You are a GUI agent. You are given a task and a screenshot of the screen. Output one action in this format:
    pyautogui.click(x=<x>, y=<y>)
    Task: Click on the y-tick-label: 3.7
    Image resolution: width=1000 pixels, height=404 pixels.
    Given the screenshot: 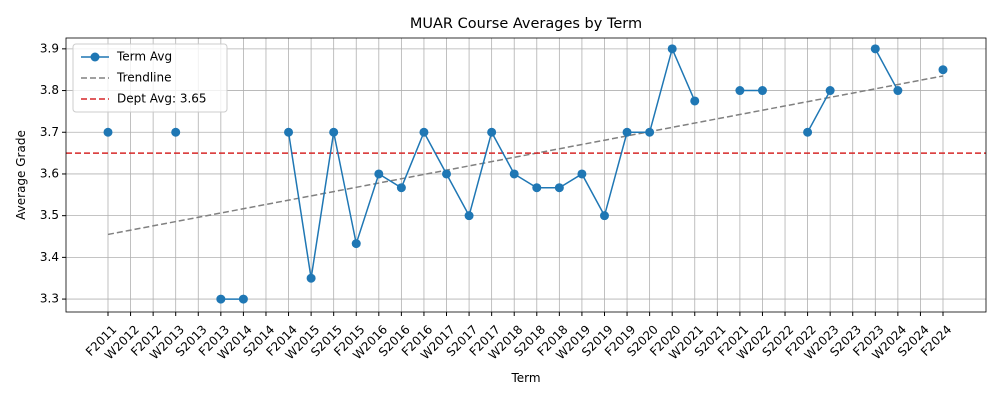 What is the action you would take?
    pyautogui.click(x=49, y=132)
    